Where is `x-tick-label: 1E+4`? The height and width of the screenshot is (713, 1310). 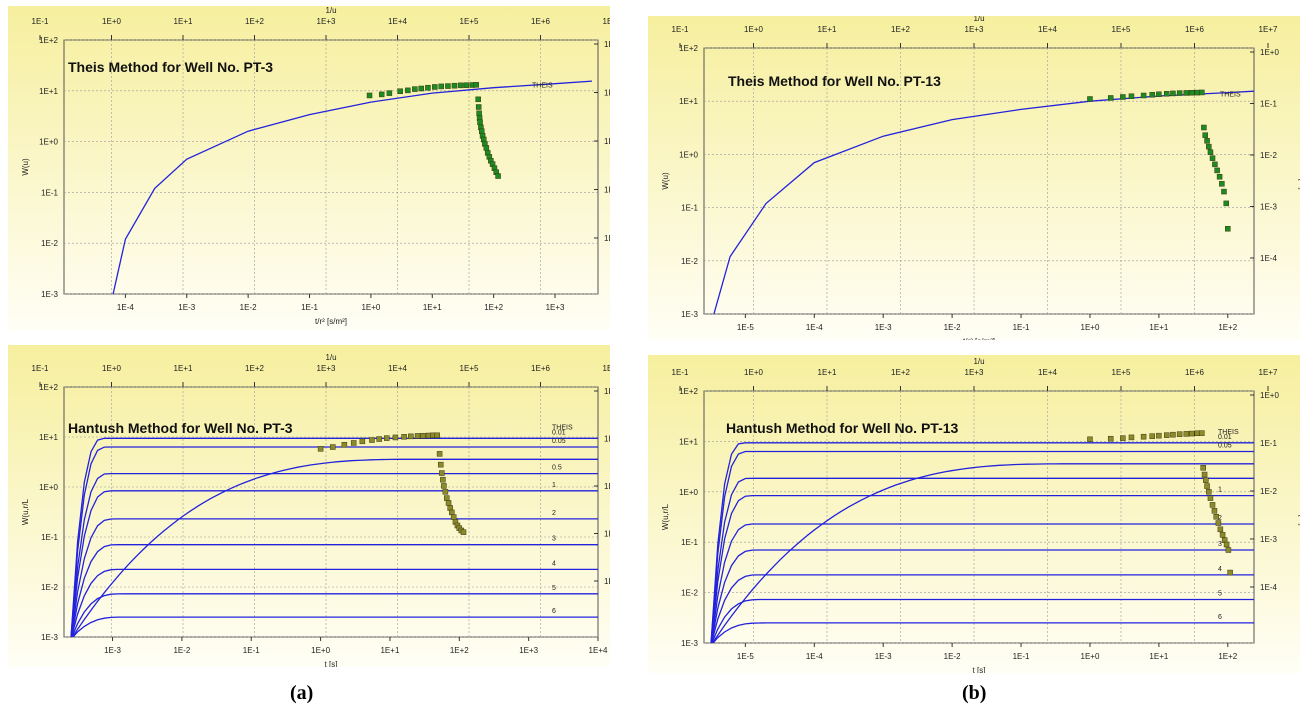 x-tick-label: 1E+4 is located at coordinates (598, 650).